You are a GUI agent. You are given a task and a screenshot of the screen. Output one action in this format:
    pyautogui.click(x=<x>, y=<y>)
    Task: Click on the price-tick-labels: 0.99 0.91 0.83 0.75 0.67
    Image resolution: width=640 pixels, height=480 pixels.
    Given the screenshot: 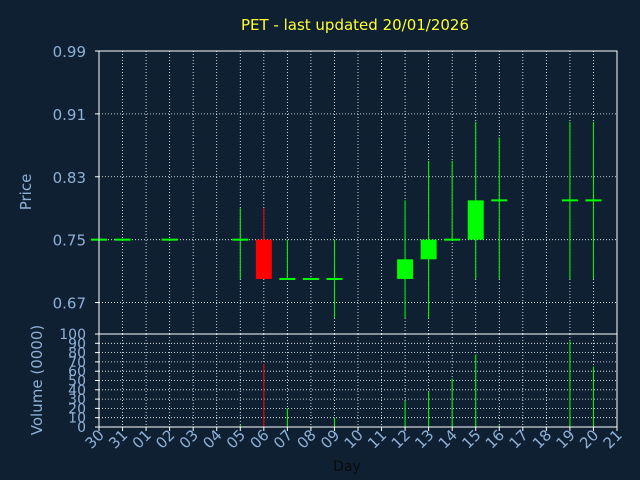 What is the action you would take?
    pyautogui.click(x=69, y=178)
    